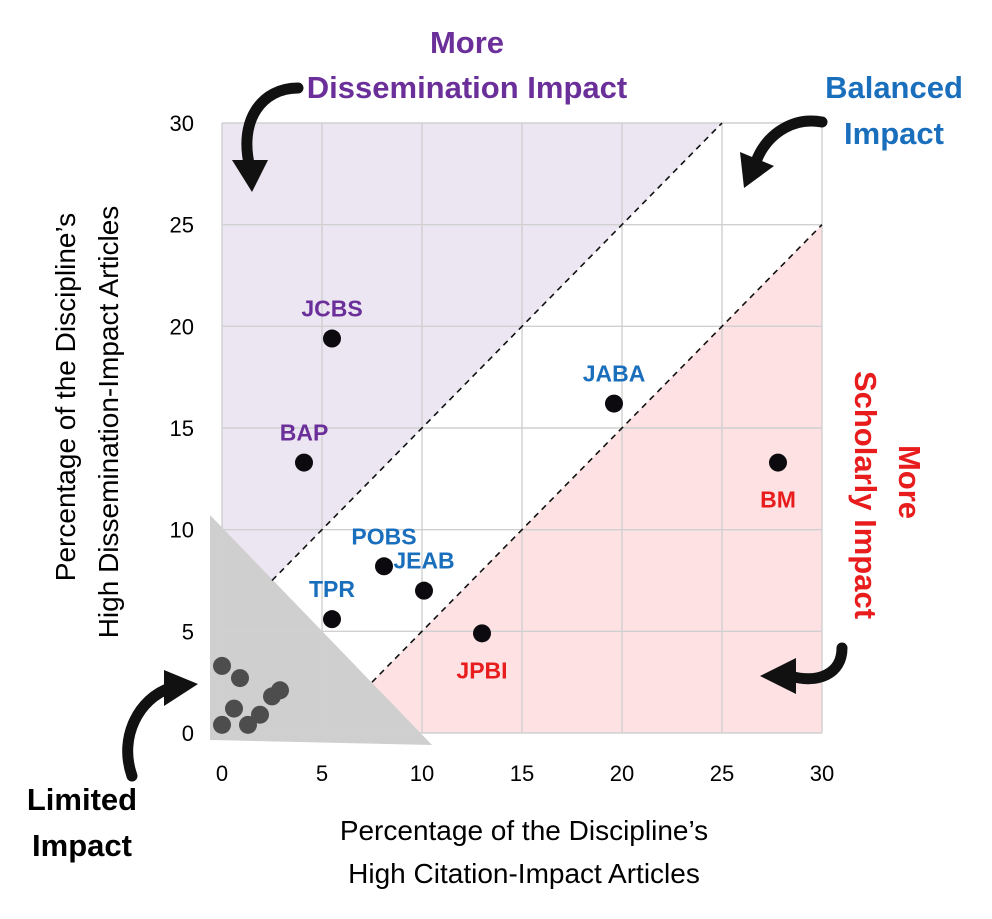  I want to click on point-jaba, so click(614, 403).